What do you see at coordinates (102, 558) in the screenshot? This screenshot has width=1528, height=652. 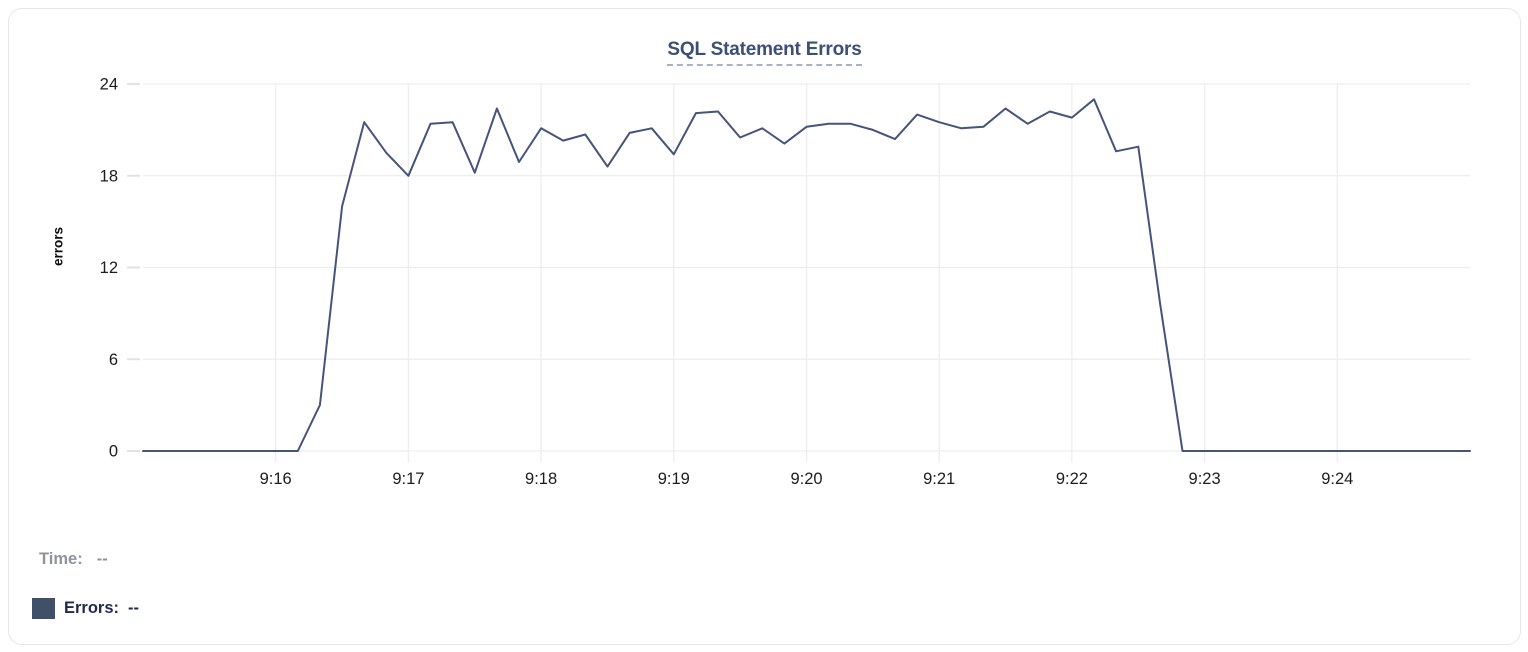 I see `legend-time-value: --` at bounding box center [102, 558].